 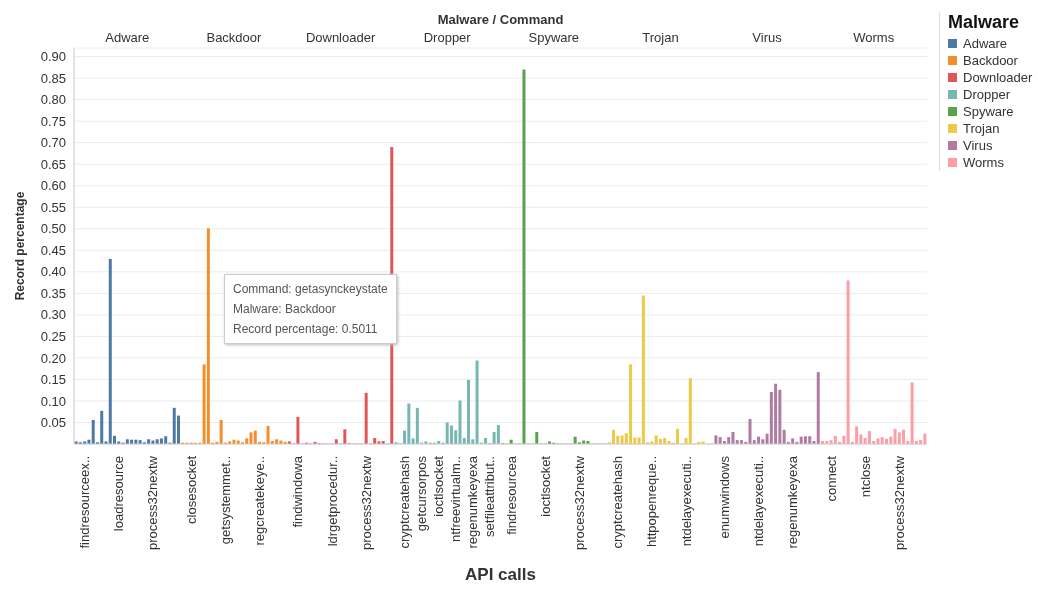 What do you see at coordinates (53, 423) in the screenshot?
I see `y-tick-label: 0.05` at bounding box center [53, 423].